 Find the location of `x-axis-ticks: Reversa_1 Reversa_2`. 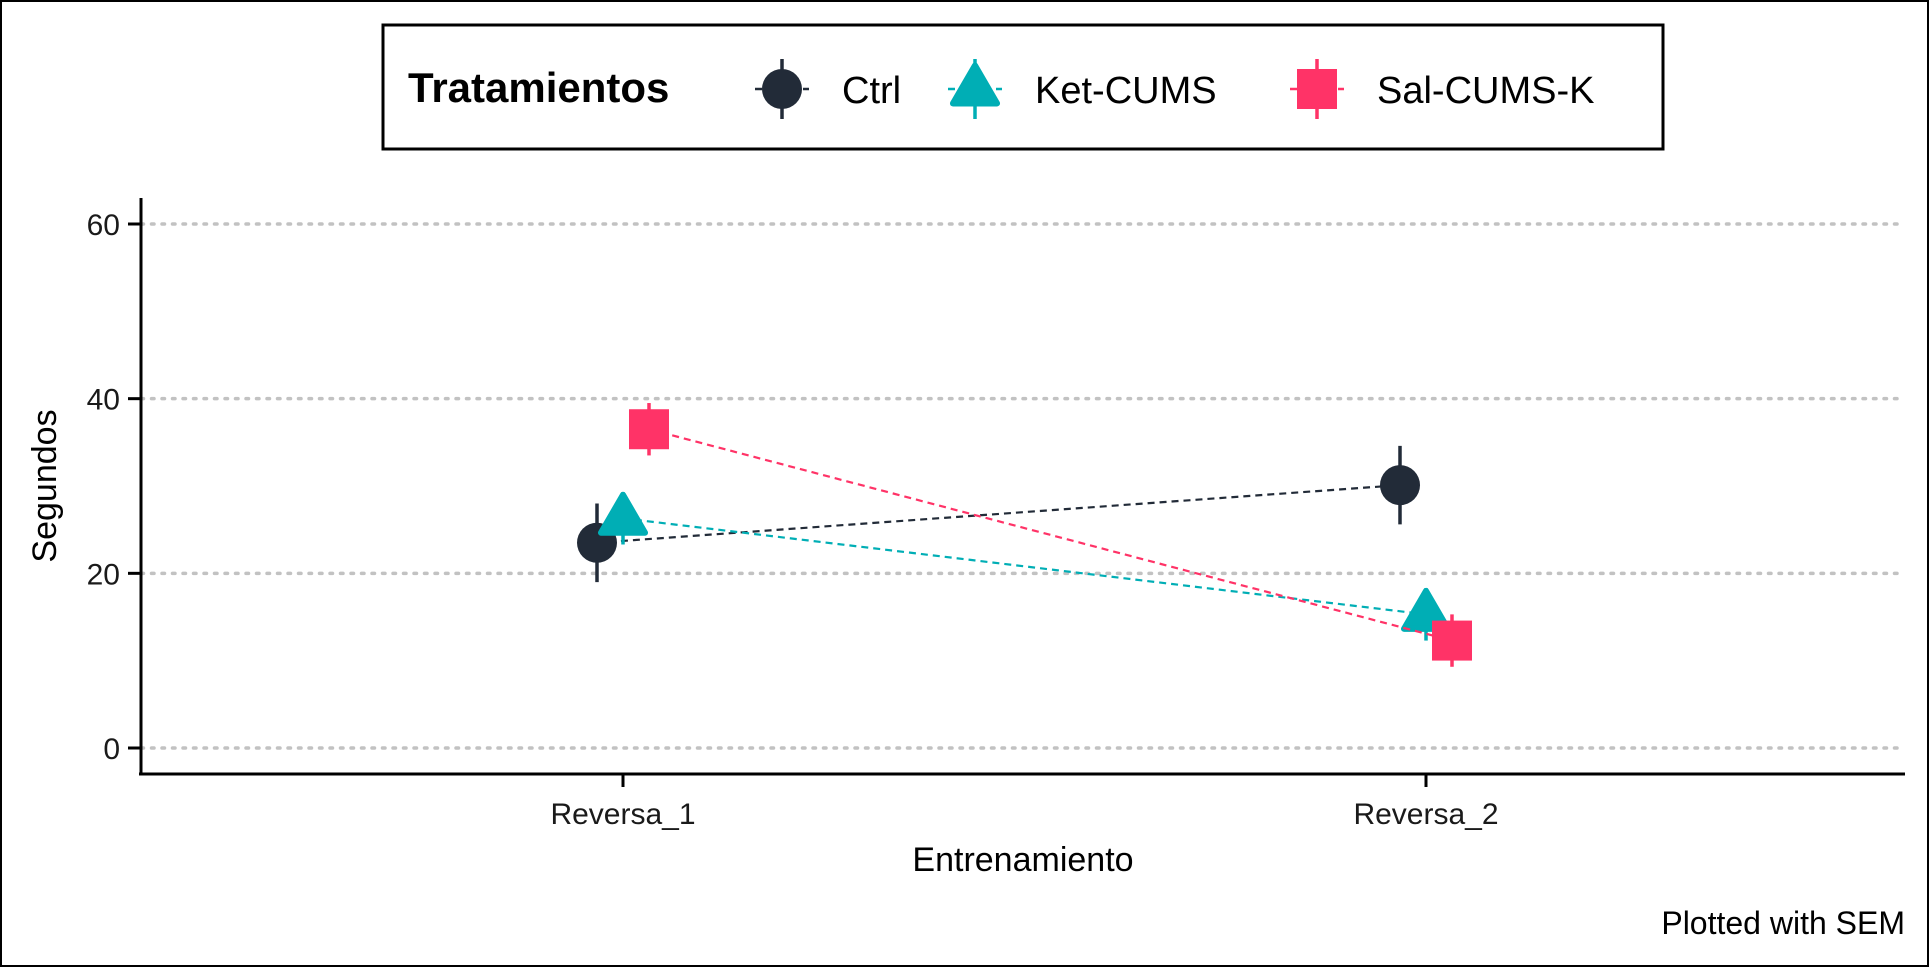

x-axis-ticks: Reversa_1 Reversa_2 is located at coordinates (1024, 802).